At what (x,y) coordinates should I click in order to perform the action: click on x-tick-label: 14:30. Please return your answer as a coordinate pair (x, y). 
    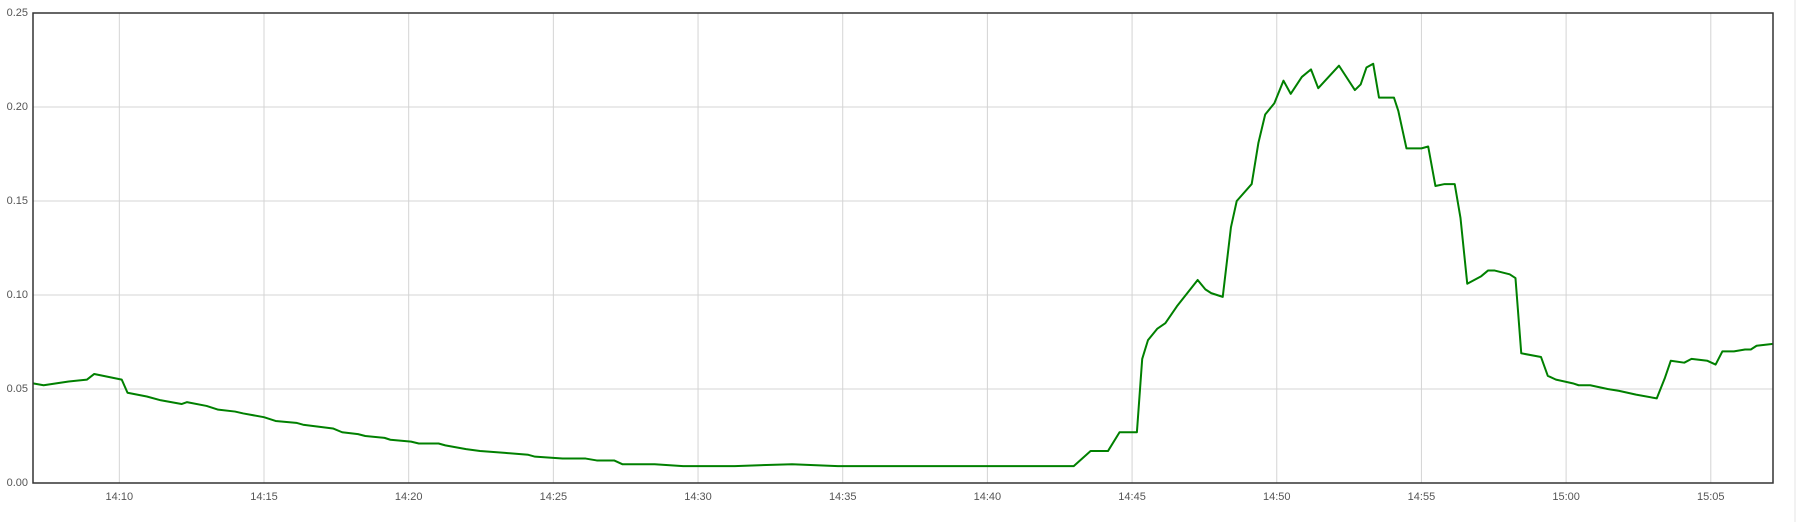
    Looking at the image, I should click on (698, 497).